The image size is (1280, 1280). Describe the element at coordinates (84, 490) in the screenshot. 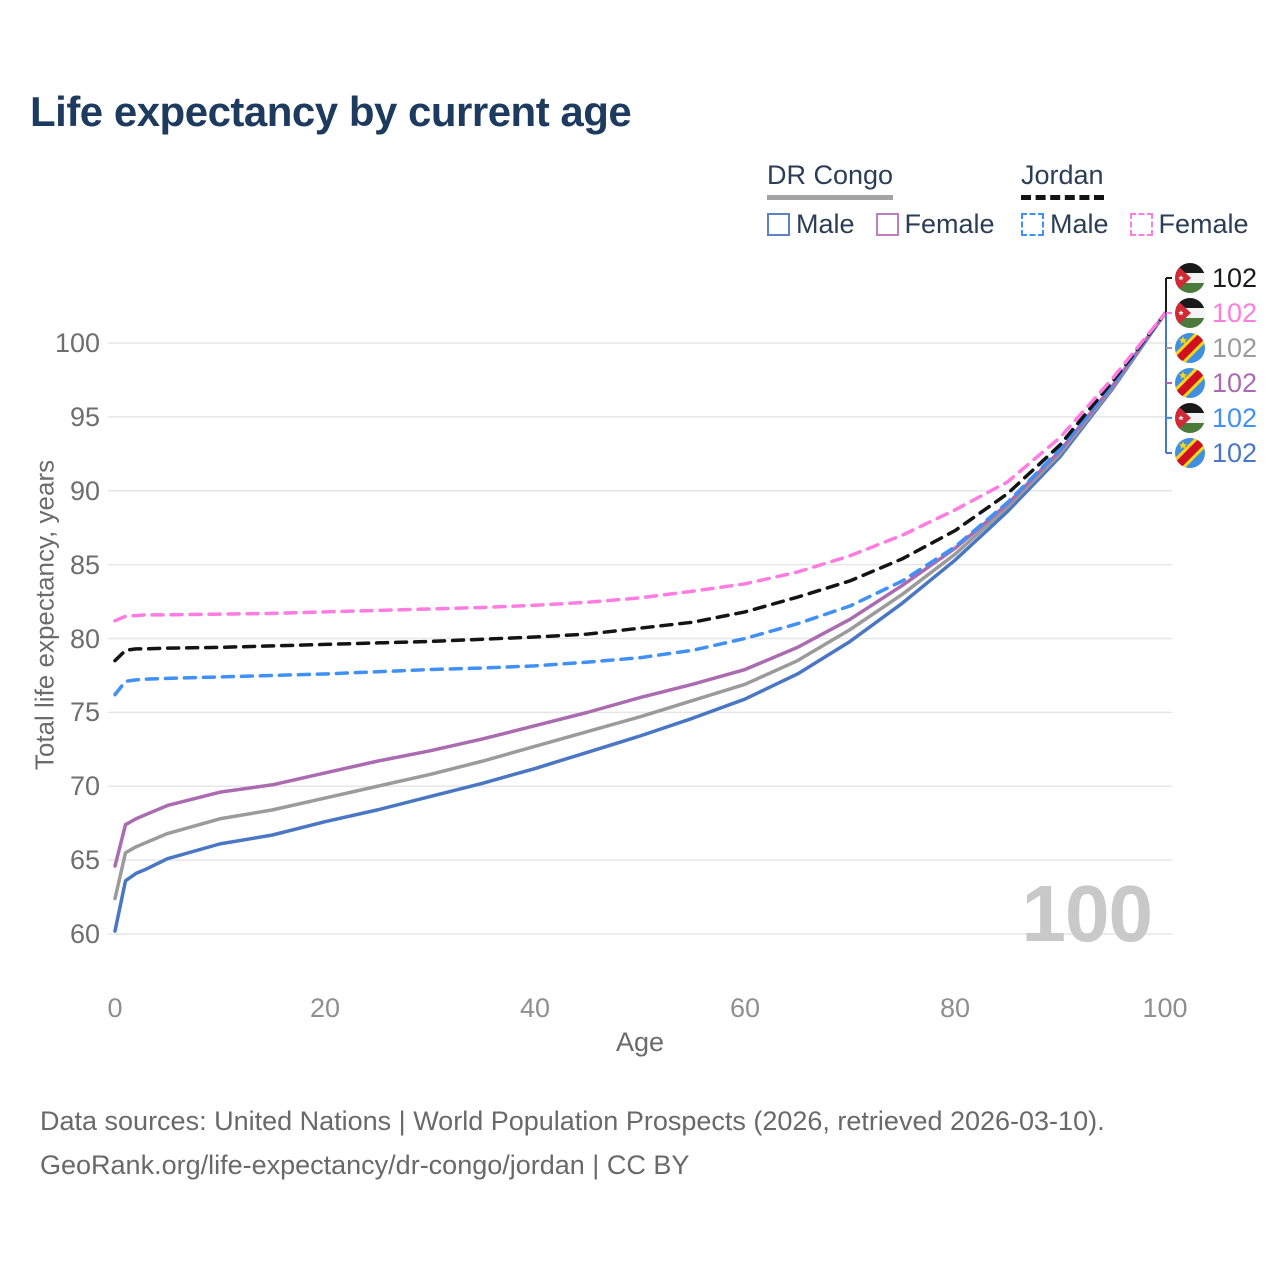

I see `y-tick-label: 90` at that location.